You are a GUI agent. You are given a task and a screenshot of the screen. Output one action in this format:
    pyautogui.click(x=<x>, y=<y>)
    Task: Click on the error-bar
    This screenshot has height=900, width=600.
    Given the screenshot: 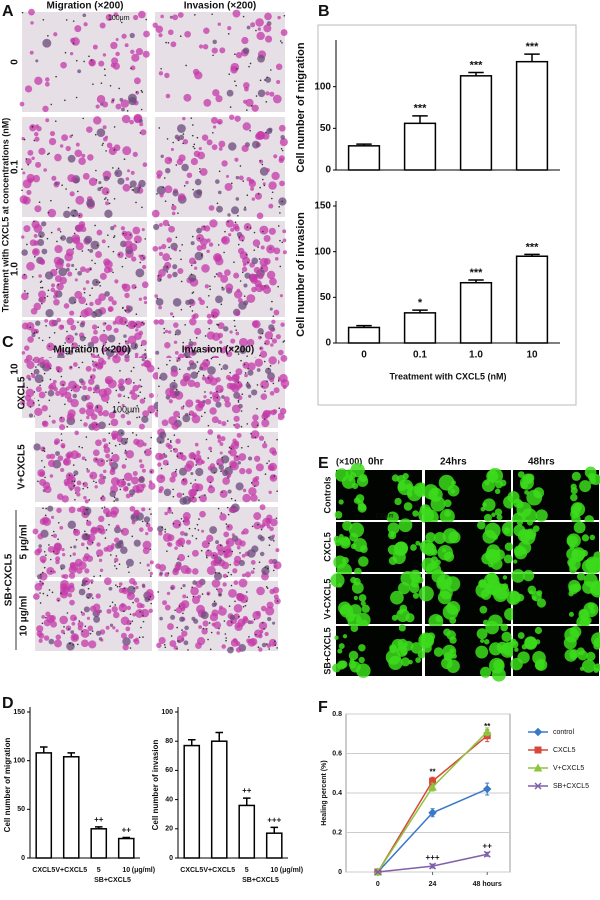 What is the action you would take?
    pyautogui.click(x=44, y=750)
    